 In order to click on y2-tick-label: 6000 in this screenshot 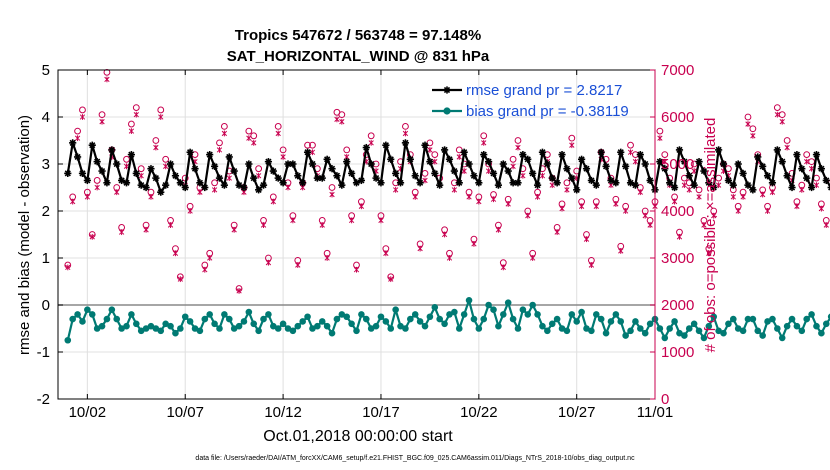, I will do `click(677, 117)`.